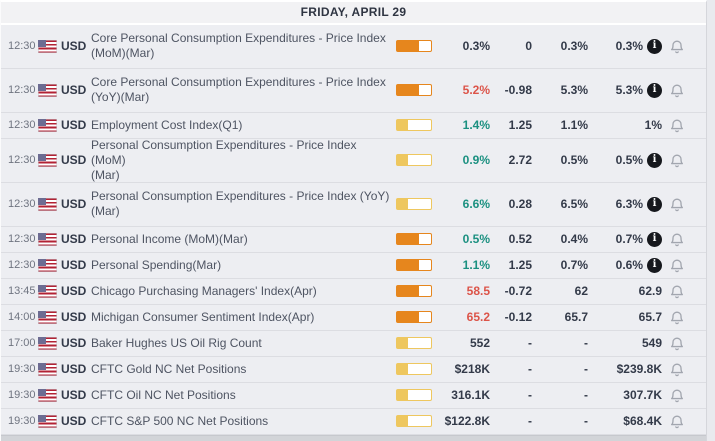 The width and height of the screenshot is (715, 441). What do you see at coordinates (518, 90) in the screenshot?
I see `deviation-value: -0.98` at bounding box center [518, 90].